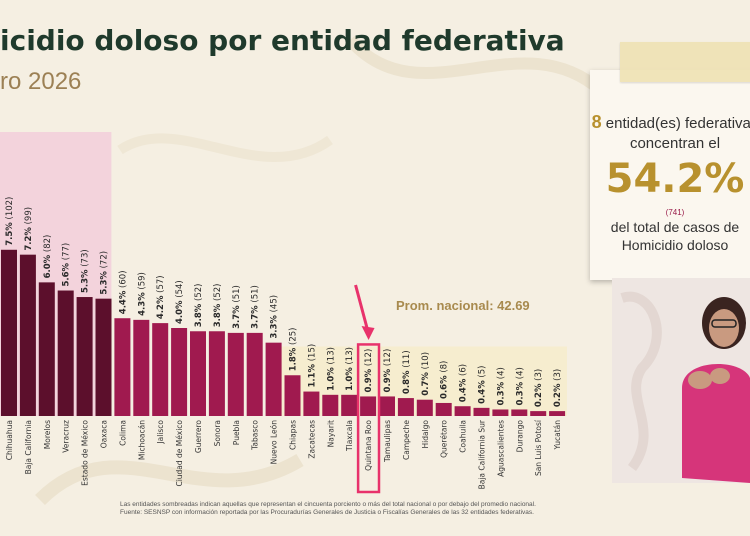 The height and width of the screenshot is (536, 750). What do you see at coordinates (41, 81) in the screenshot?
I see `page-subtitle: ro 2026` at bounding box center [41, 81].